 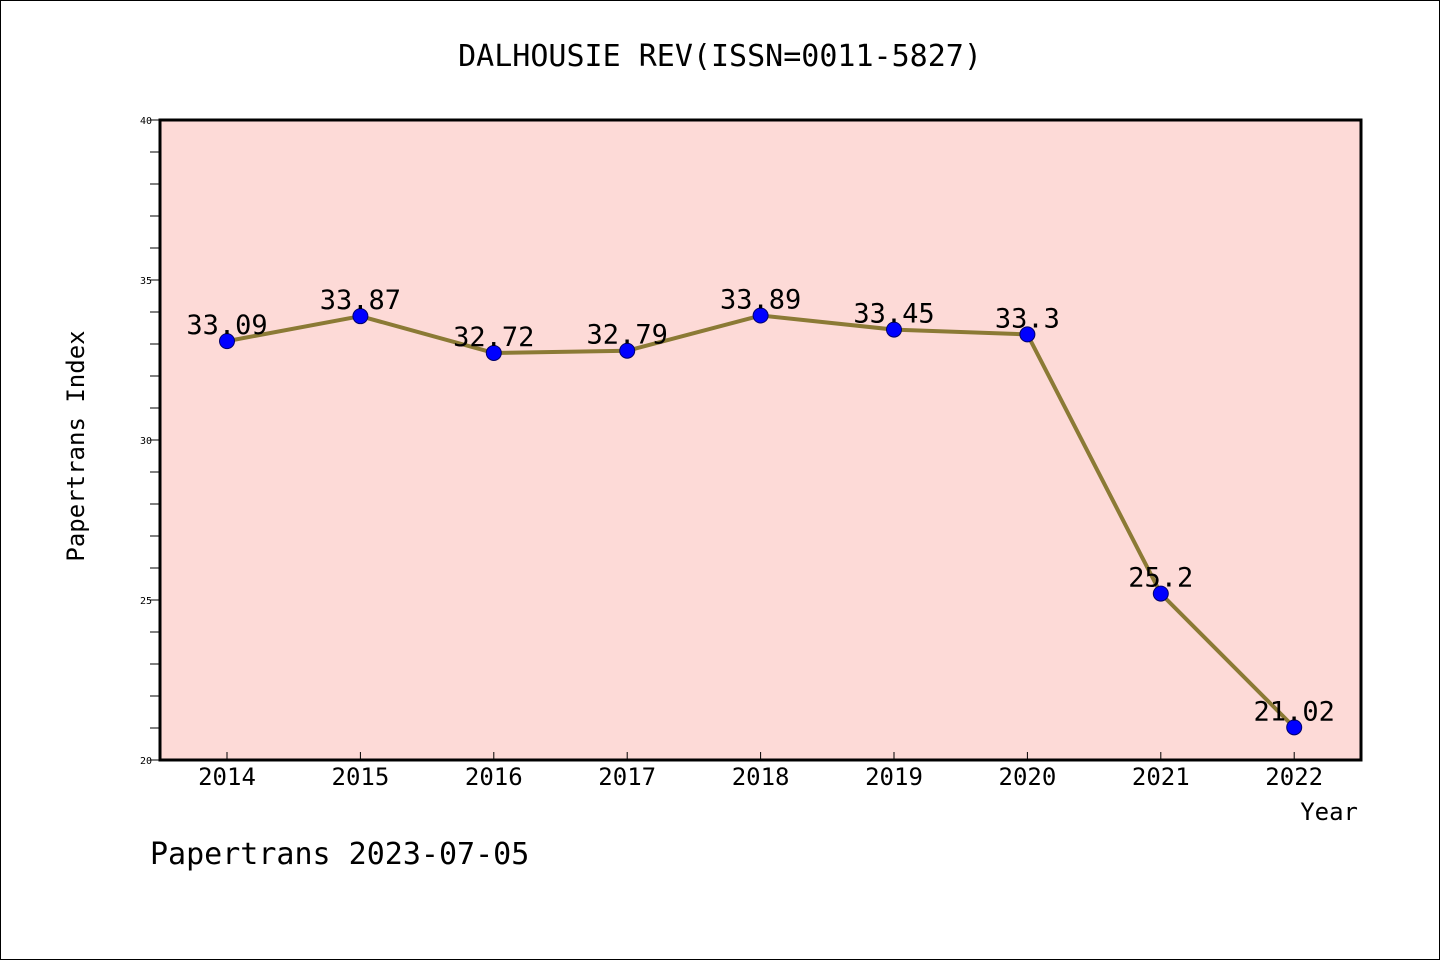 I want to click on x-tick-label: 2022, so click(x=1294, y=777).